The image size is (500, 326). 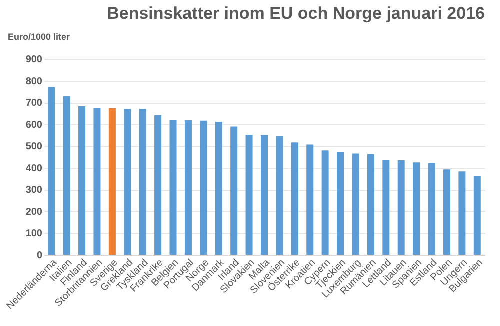 What do you see at coordinates (34, 125) in the screenshot?
I see `y-tick-label: 600` at bounding box center [34, 125].